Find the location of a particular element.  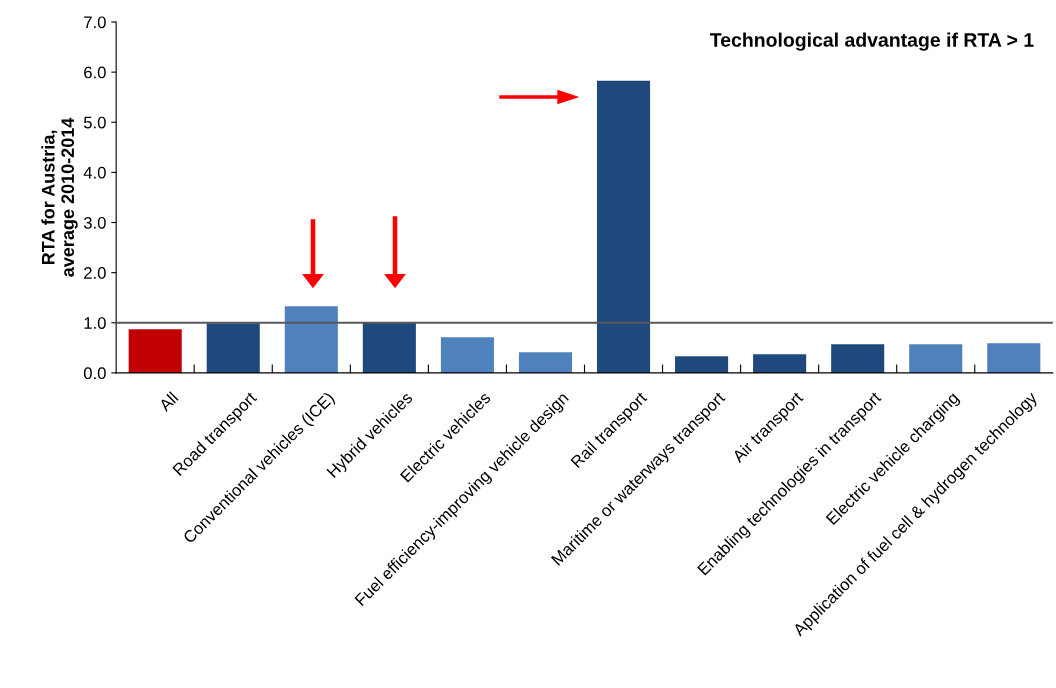

y-tick-label: 2.0 is located at coordinates (95, 273).